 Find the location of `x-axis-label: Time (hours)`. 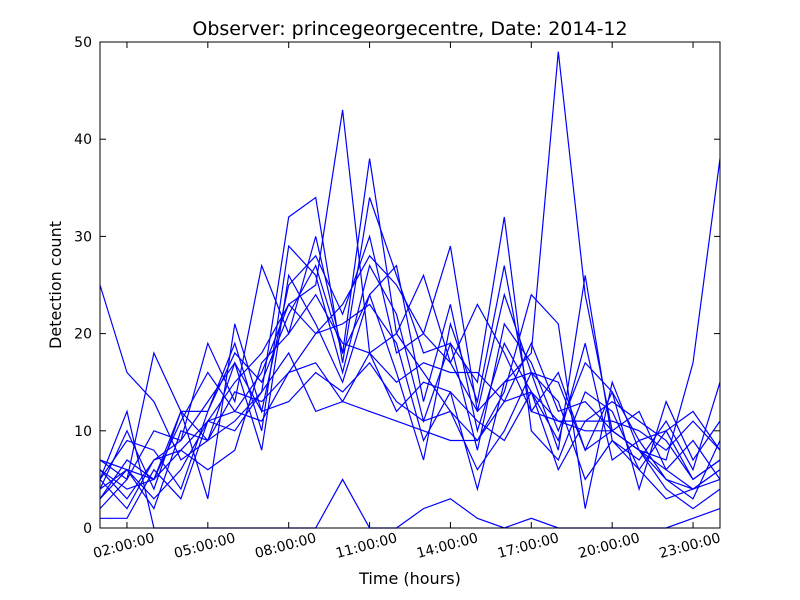

x-axis-label: Time (hours) is located at coordinates (409, 578).